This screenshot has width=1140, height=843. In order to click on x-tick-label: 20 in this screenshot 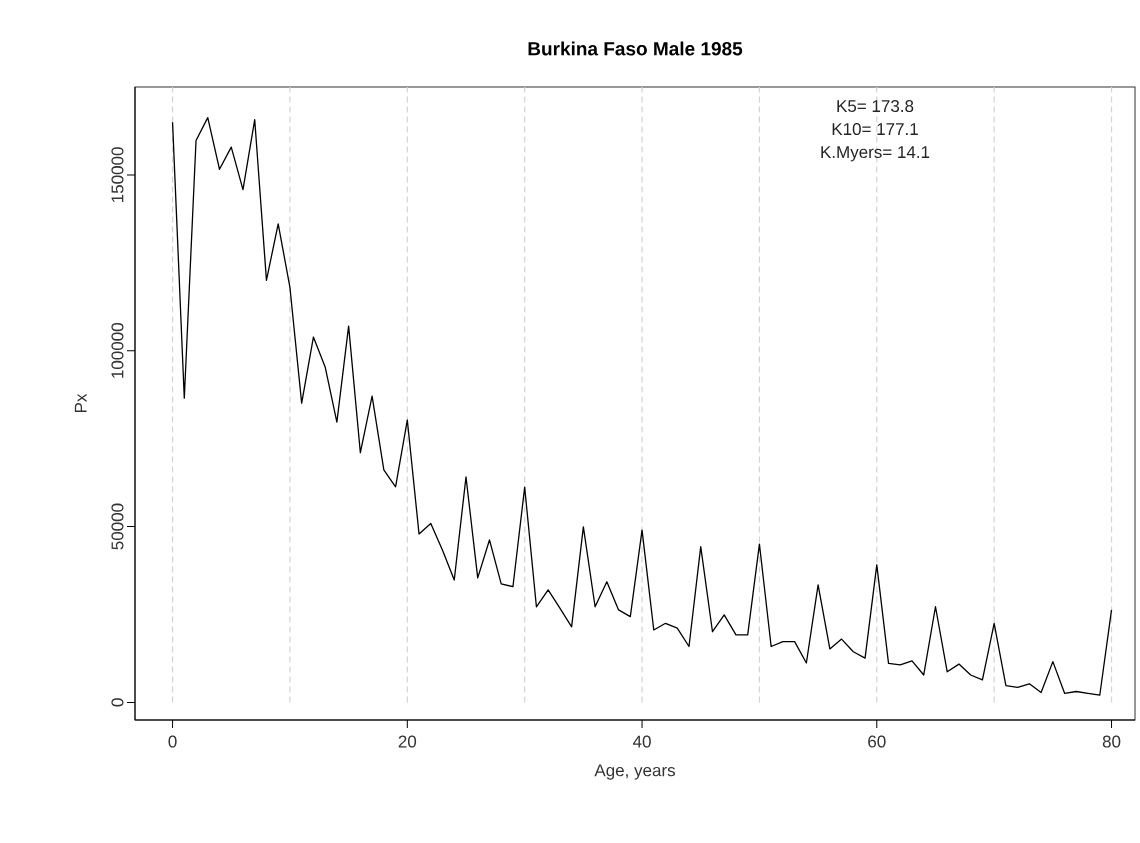, I will do `click(407, 741)`.